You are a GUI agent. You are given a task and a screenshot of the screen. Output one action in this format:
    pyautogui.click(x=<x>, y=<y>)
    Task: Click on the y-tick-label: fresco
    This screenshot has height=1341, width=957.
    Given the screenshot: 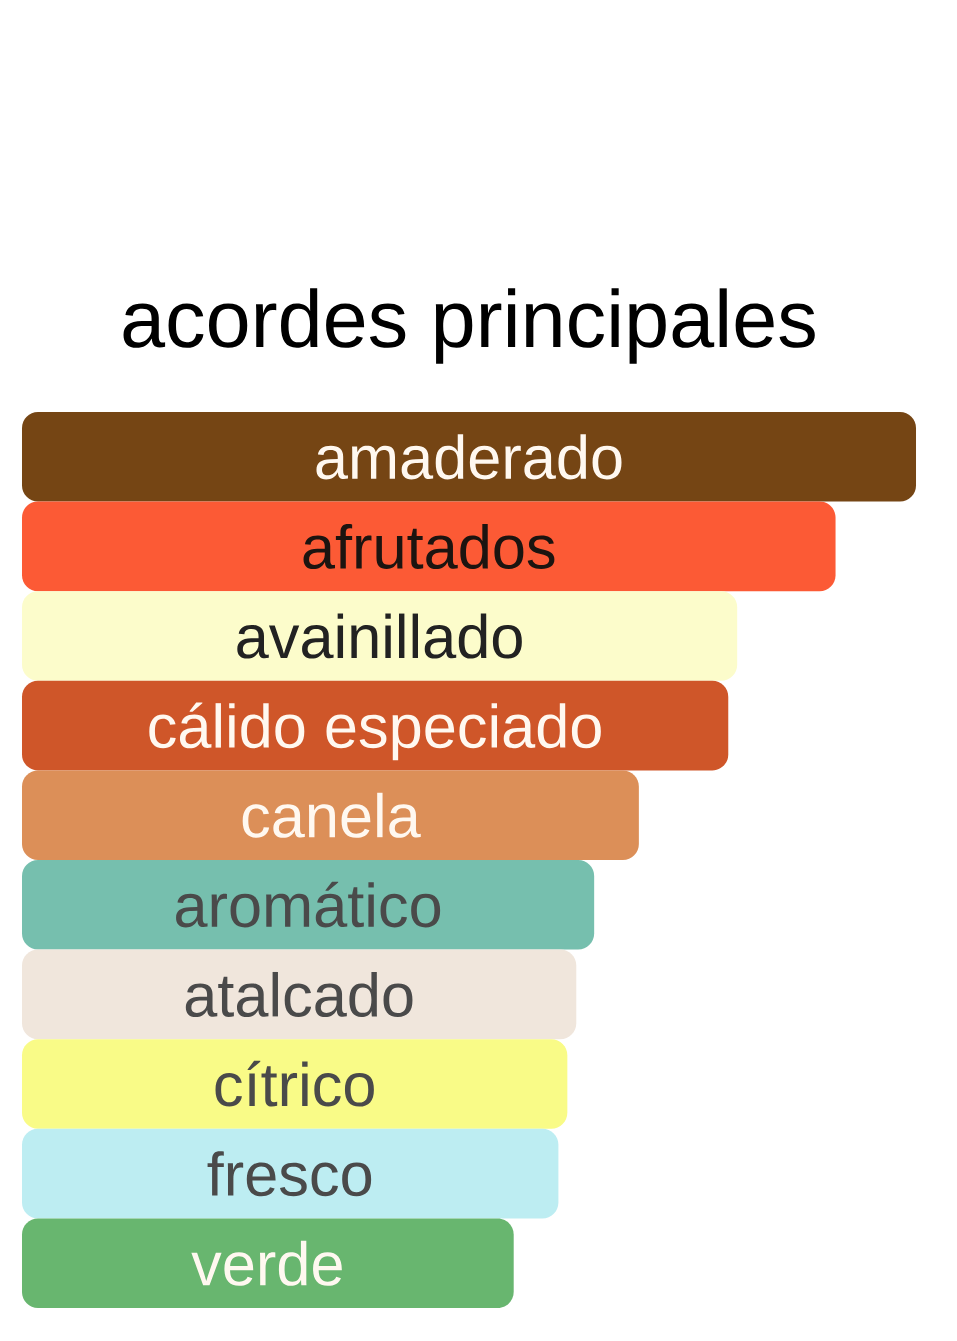 What is the action you would take?
    pyautogui.click(x=289, y=1174)
    